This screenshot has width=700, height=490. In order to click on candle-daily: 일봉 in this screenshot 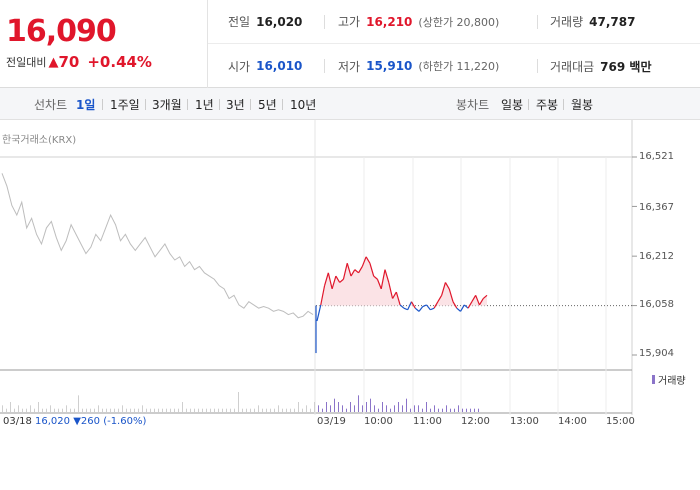, I will do `click(512, 105)`.